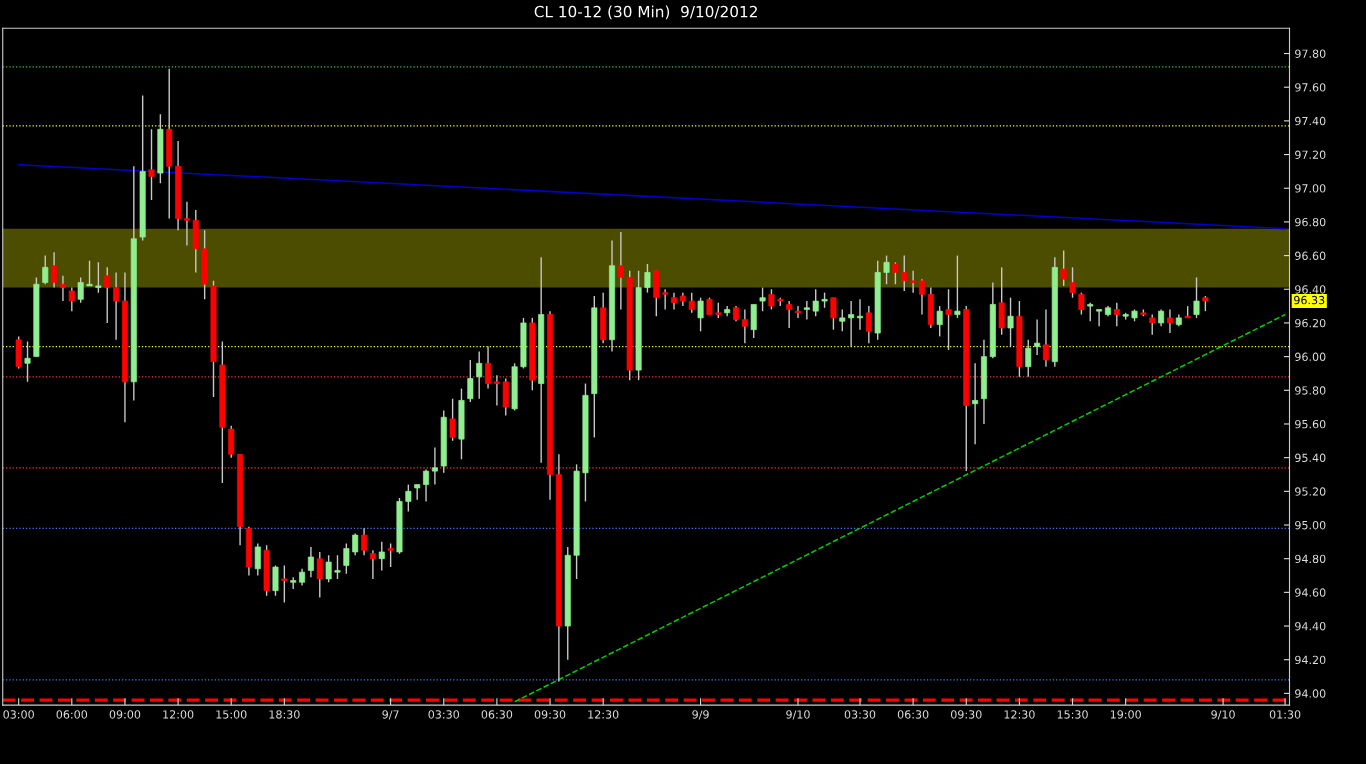  What do you see at coordinates (1309, 300) in the screenshot?
I see `annotation: 96.33` at bounding box center [1309, 300].